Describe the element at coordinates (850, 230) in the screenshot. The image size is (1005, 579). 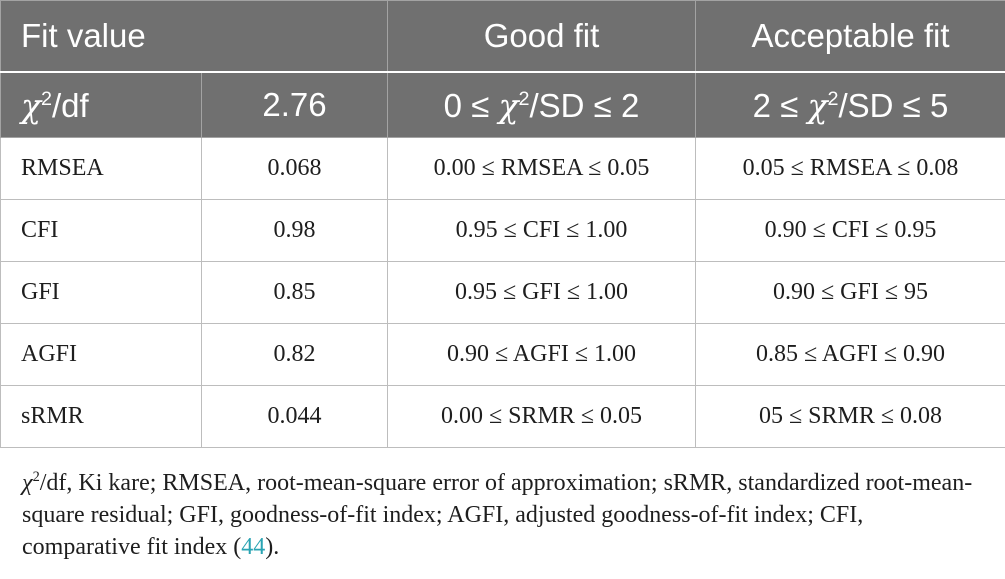
I see `acceptable-fit-range: 0.90 ≤ CFI ≤ 0.95` at that location.